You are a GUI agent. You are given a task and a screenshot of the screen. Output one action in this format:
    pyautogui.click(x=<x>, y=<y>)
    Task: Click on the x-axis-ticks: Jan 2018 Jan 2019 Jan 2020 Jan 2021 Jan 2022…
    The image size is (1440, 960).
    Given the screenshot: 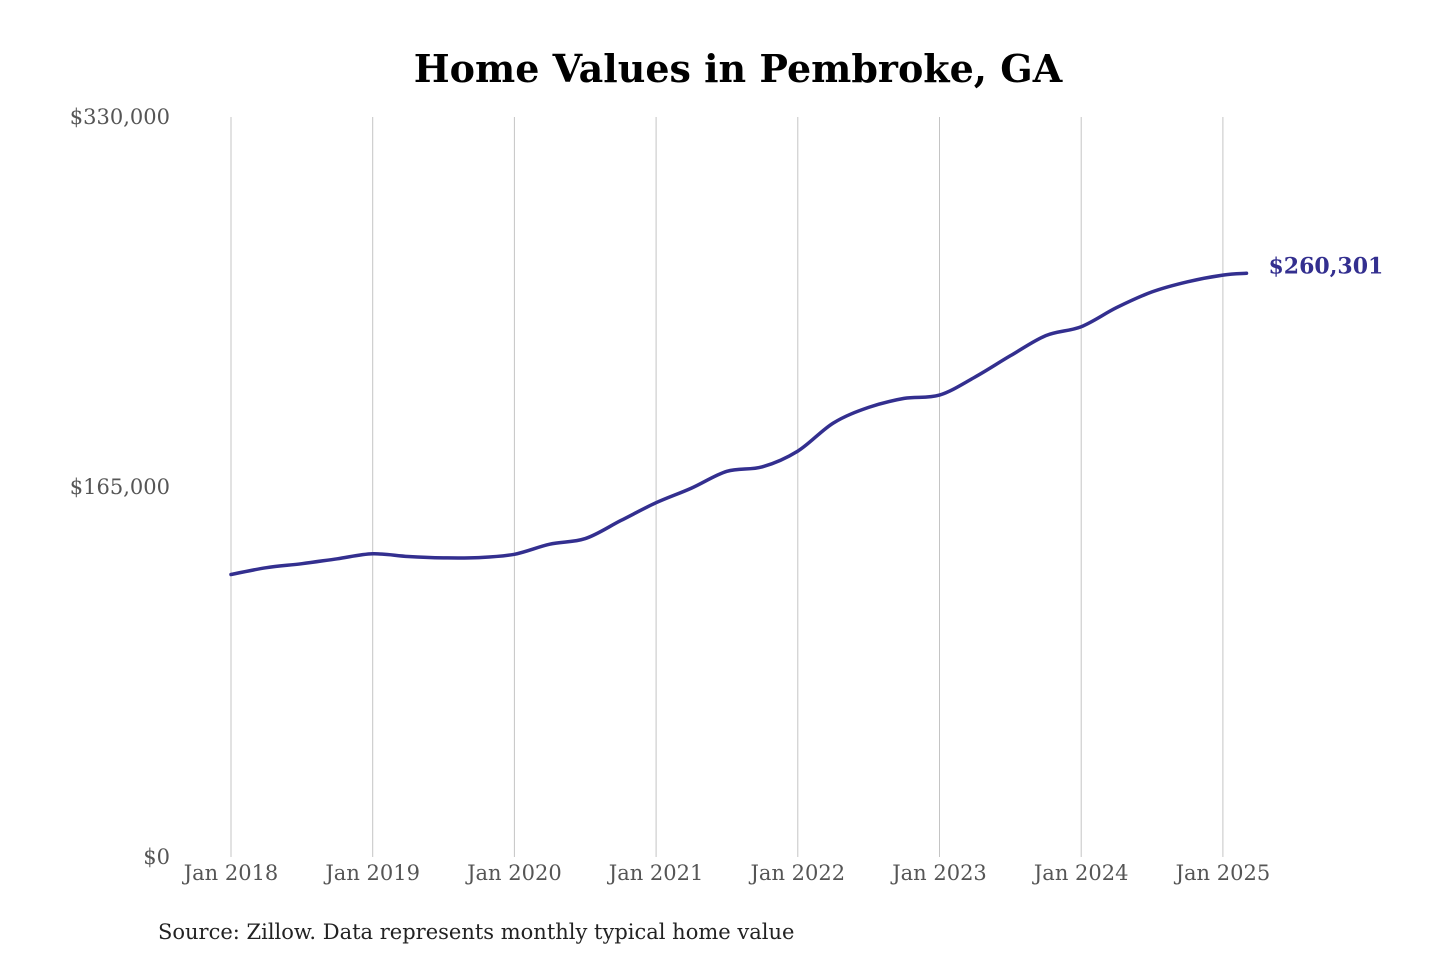 What is the action you would take?
    pyautogui.click(x=726, y=873)
    